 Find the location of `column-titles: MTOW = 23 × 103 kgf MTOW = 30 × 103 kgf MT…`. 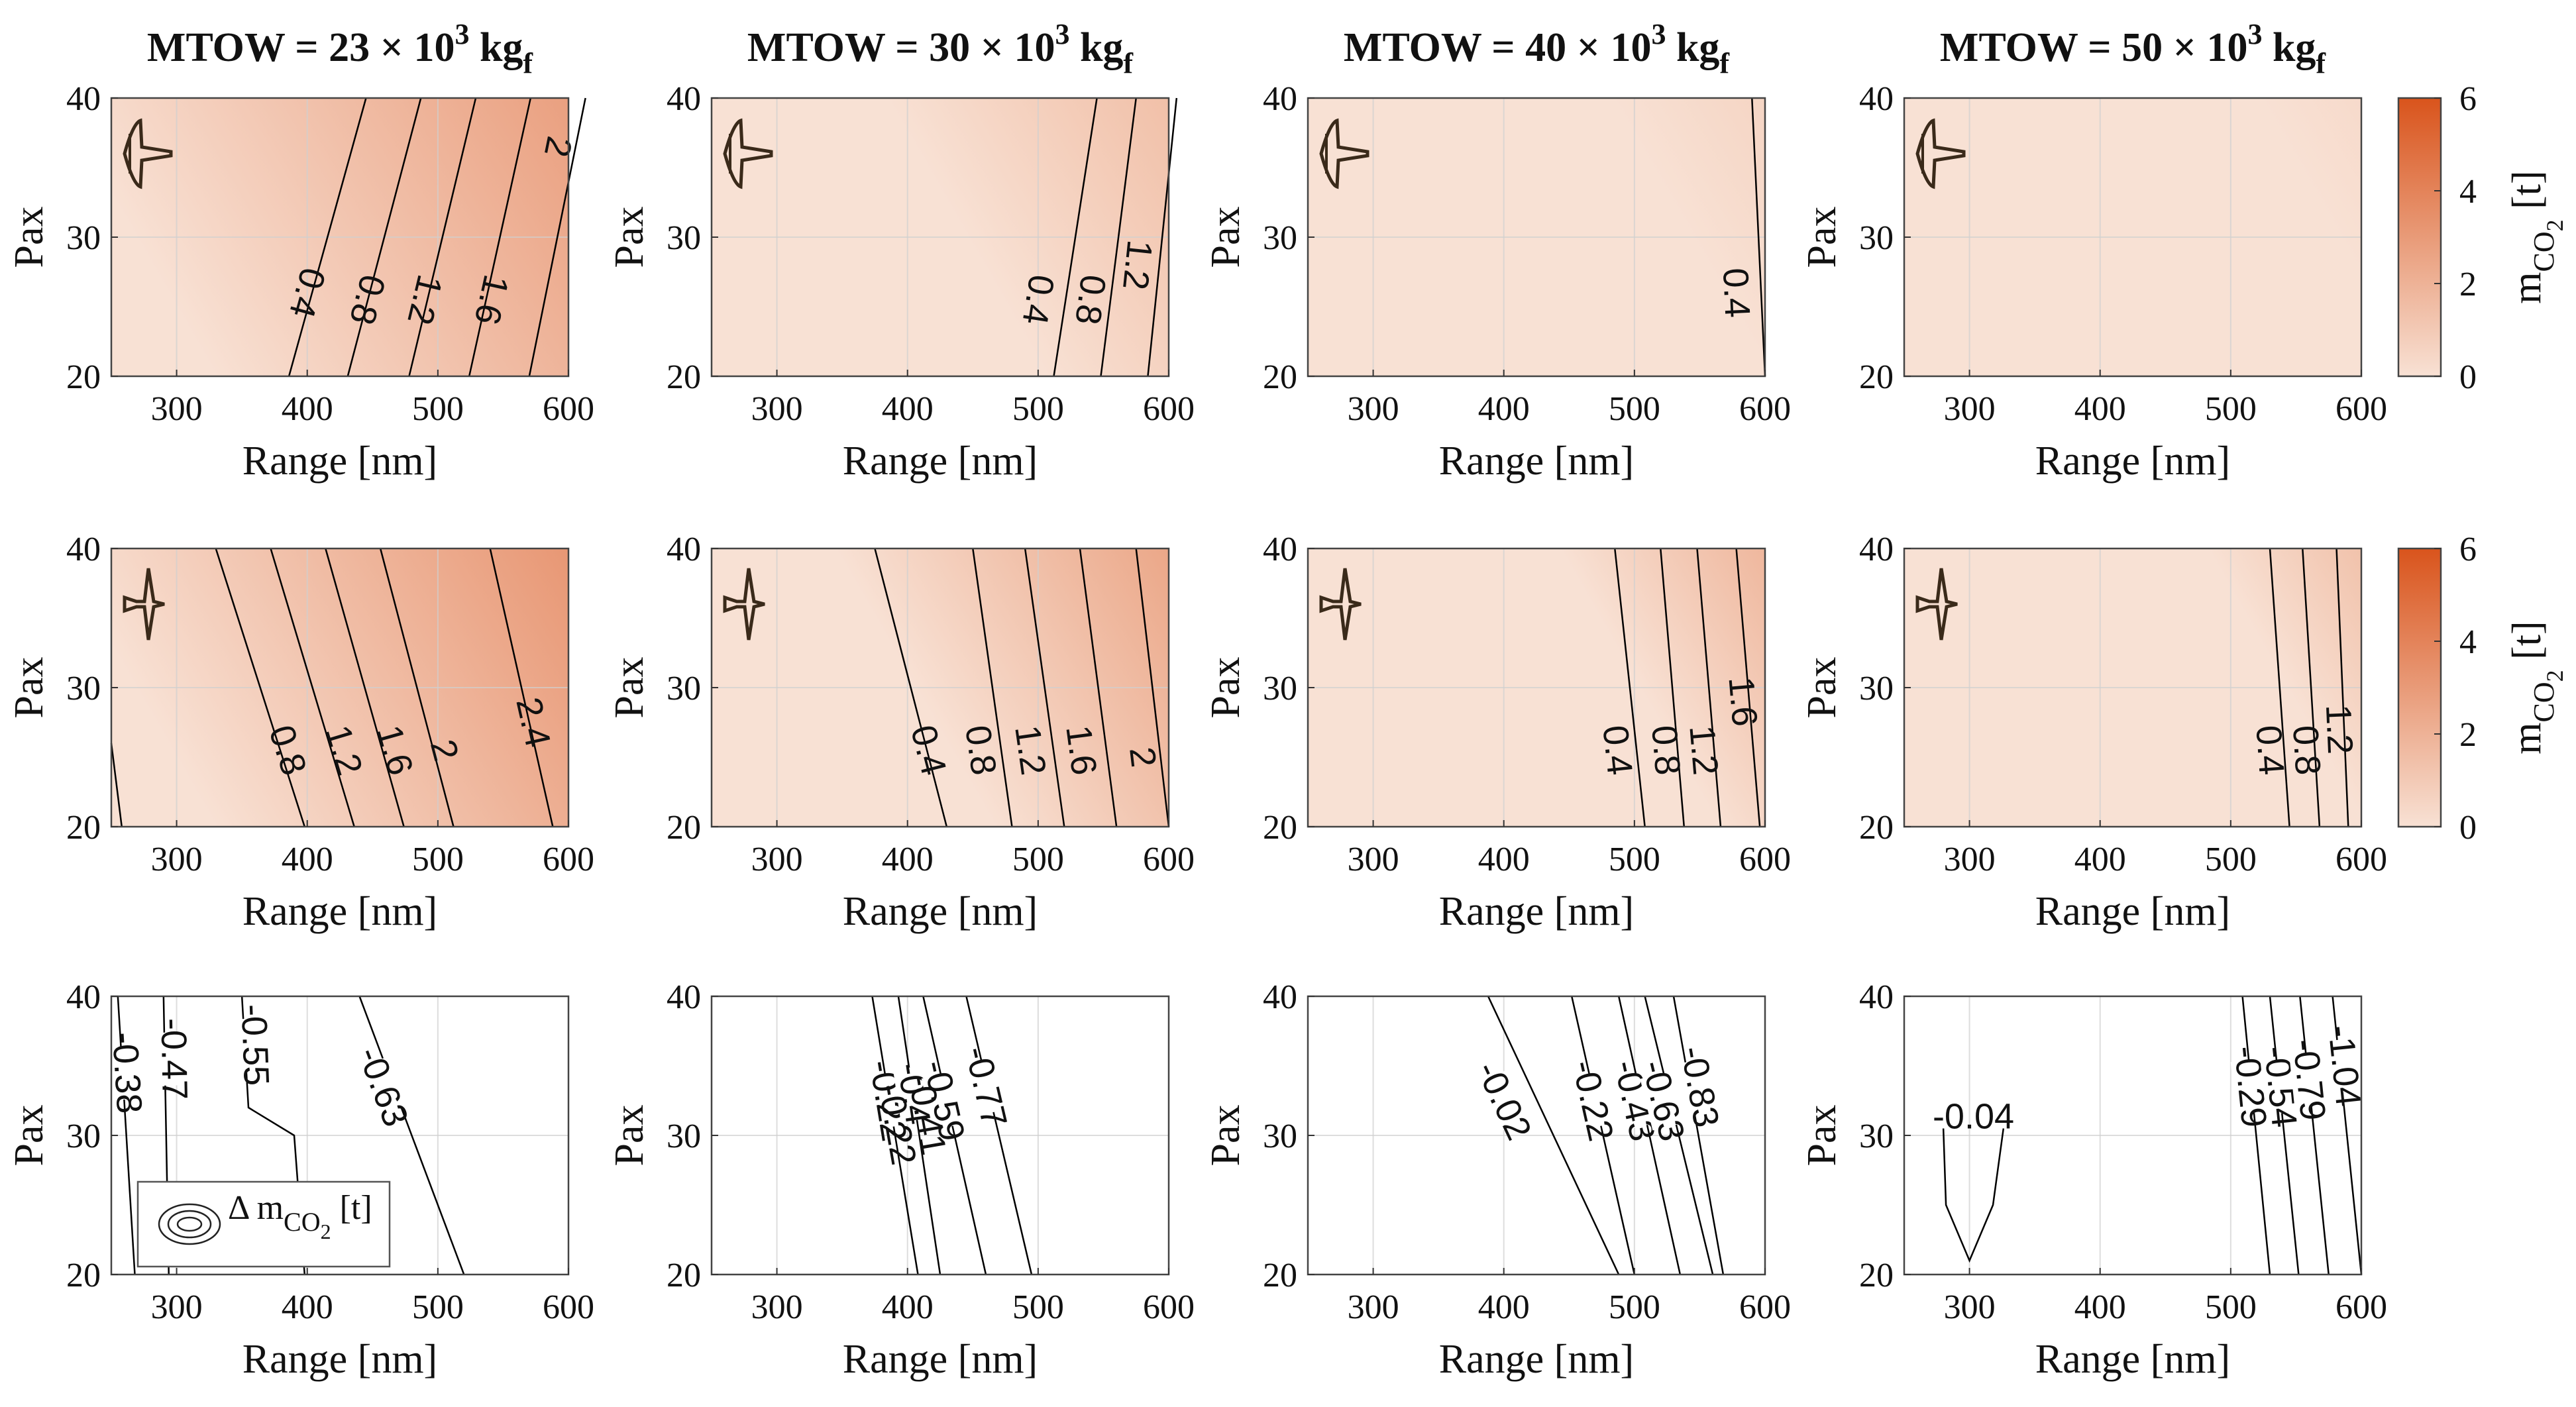

column-titles: MTOW = 23 × 103 kgf MTOW = 30 × 103 kgf MT… is located at coordinates (1237, 49).